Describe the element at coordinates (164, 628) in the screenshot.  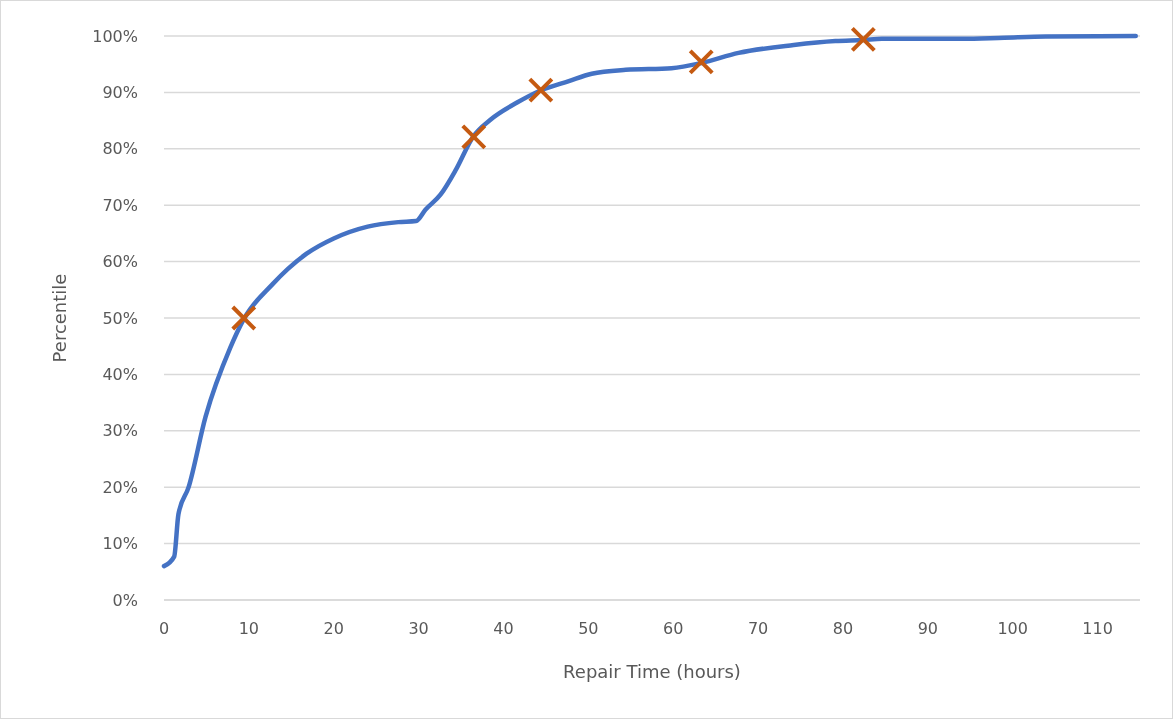
I see `x-tick-label: 0` at that location.